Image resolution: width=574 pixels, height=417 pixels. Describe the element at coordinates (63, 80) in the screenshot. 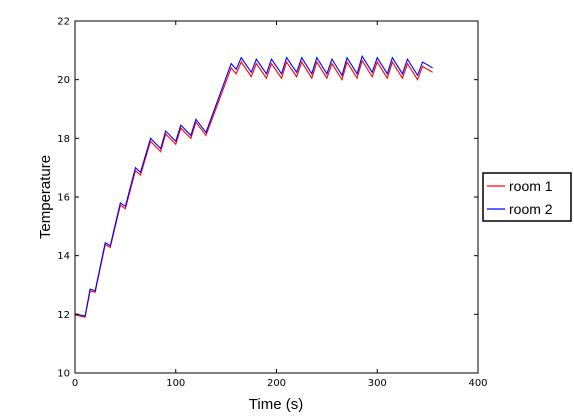

I see `y-tick-label: 20` at that location.